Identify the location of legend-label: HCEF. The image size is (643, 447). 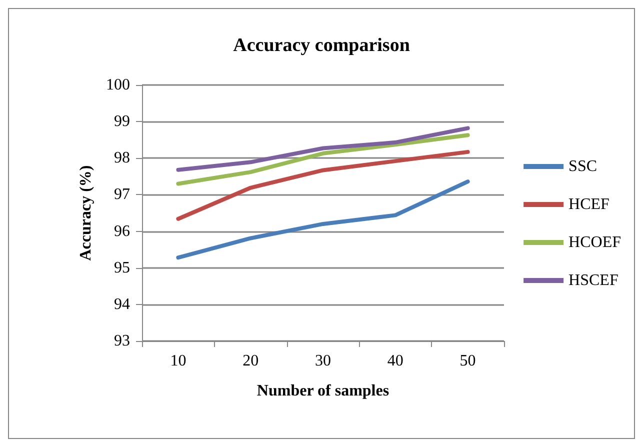
(589, 204).